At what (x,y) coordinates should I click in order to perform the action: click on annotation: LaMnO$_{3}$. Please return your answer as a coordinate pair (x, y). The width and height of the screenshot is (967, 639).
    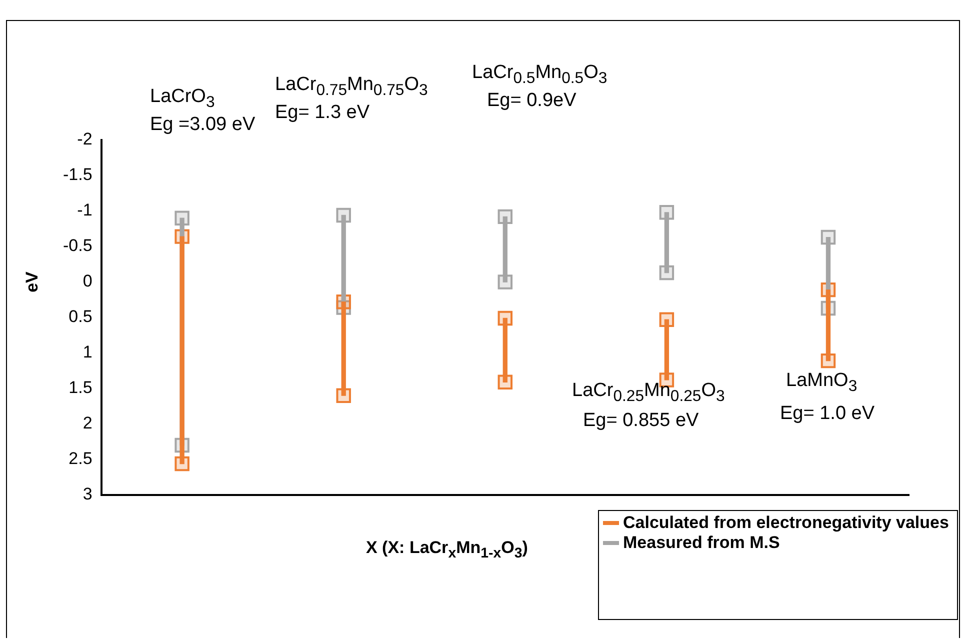
    Looking at the image, I should click on (822, 383).